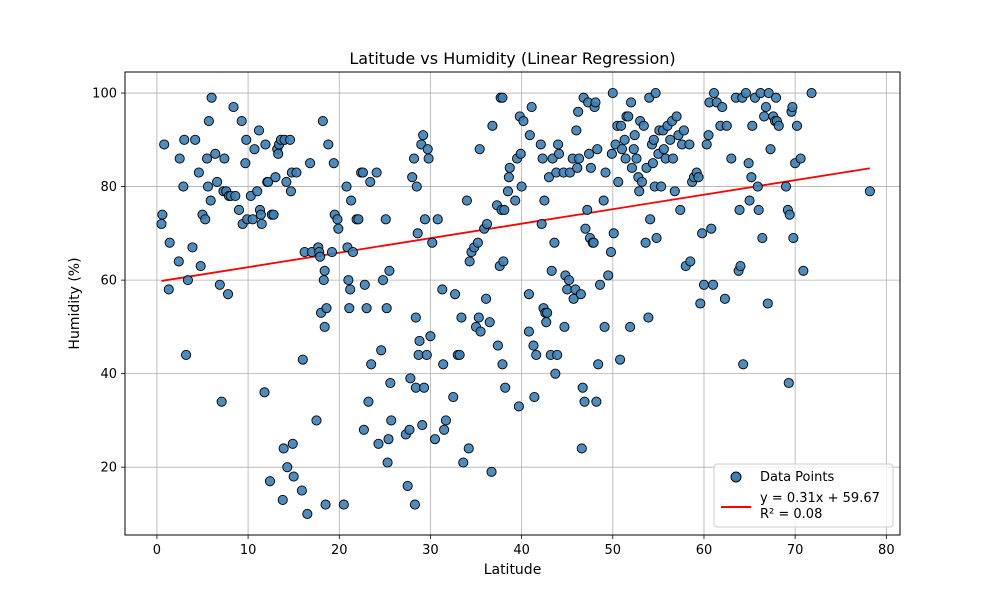 This screenshot has height=604, width=1000. What do you see at coordinates (512, 58) in the screenshot?
I see `chart-title: Latitude vs Humidity (Linear Regression)` at bounding box center [512, 58].